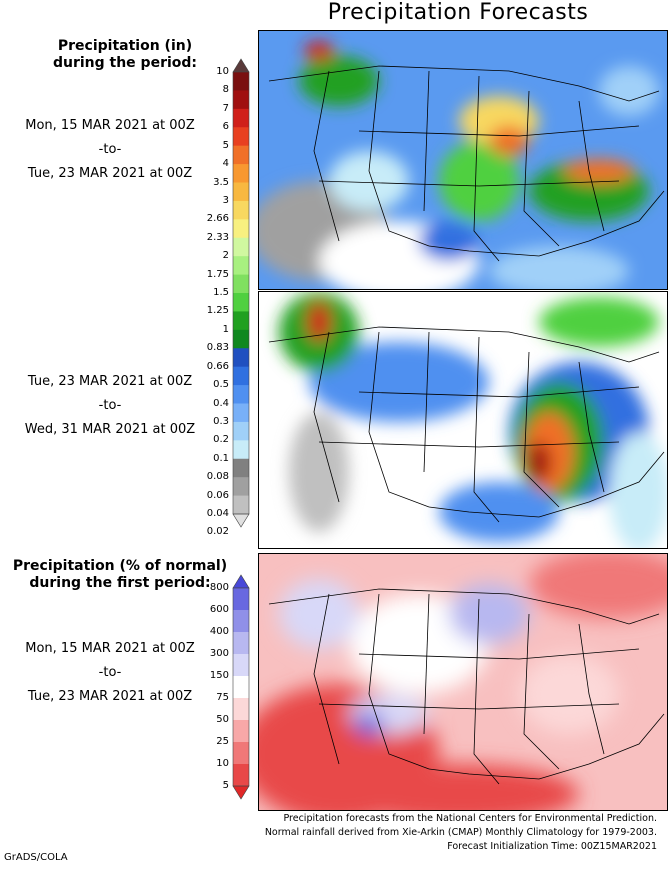 Image resolution: width=671 pixels, height=869 pixels. Describe the element at coordinates (225, 127) in the screenshot. I see `colorbar-tick-label: 6` at that location.